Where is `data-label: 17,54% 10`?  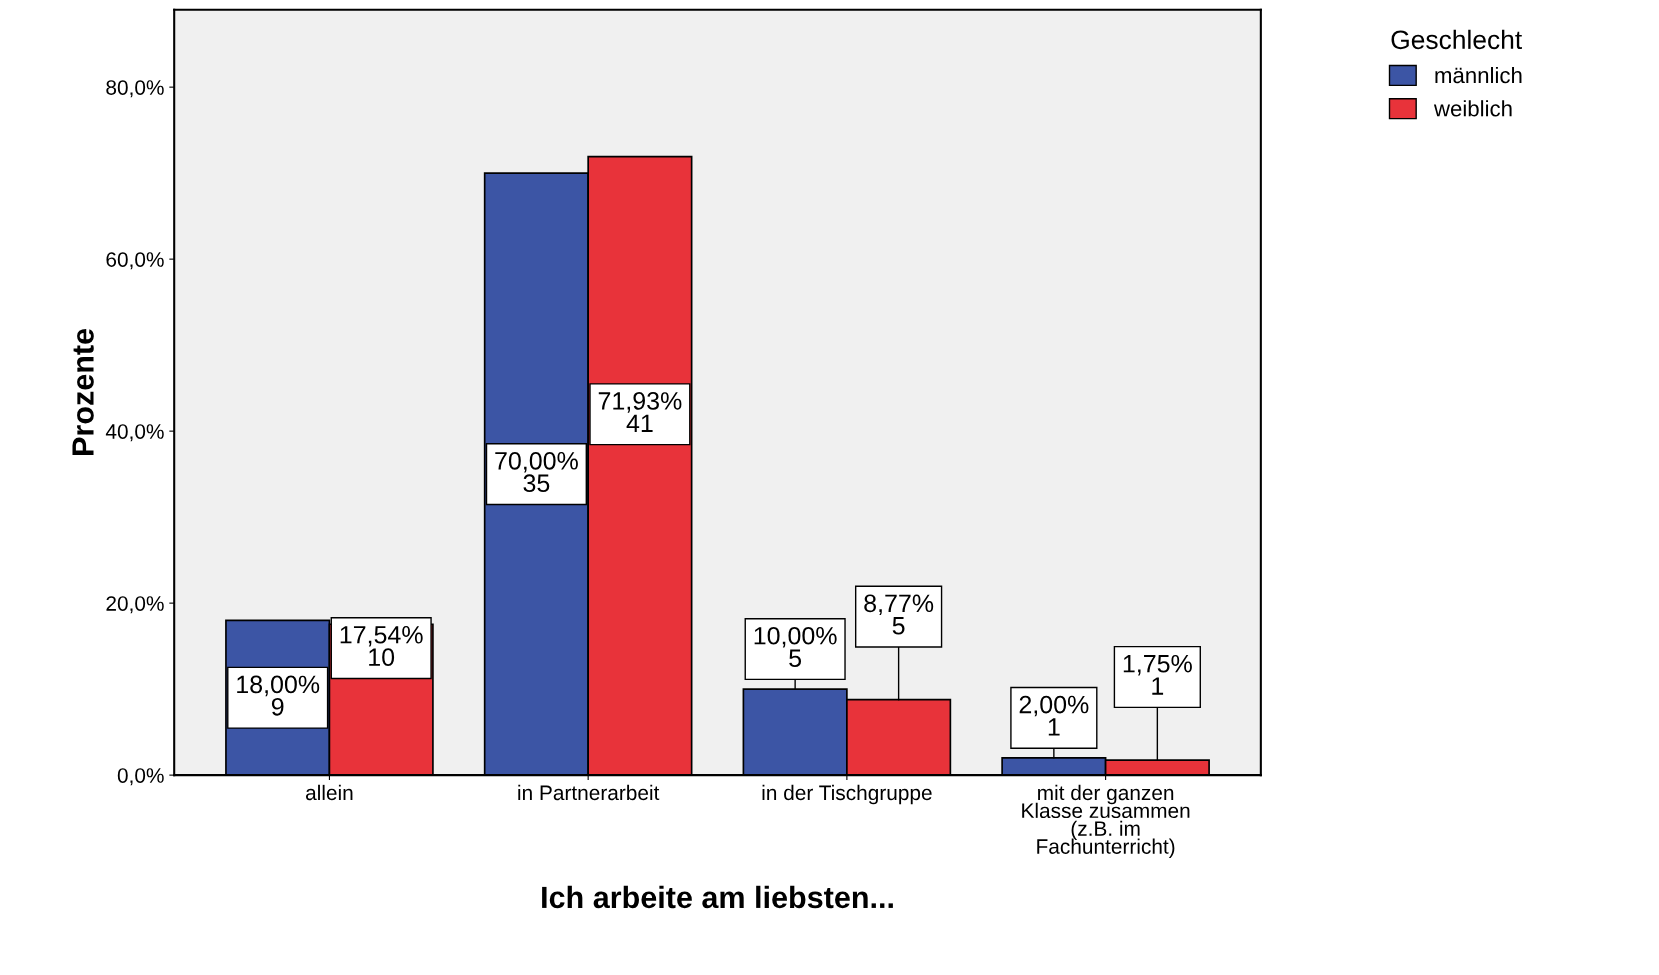 data-label: 17,54% 10 is located at coordinates (381, 646).